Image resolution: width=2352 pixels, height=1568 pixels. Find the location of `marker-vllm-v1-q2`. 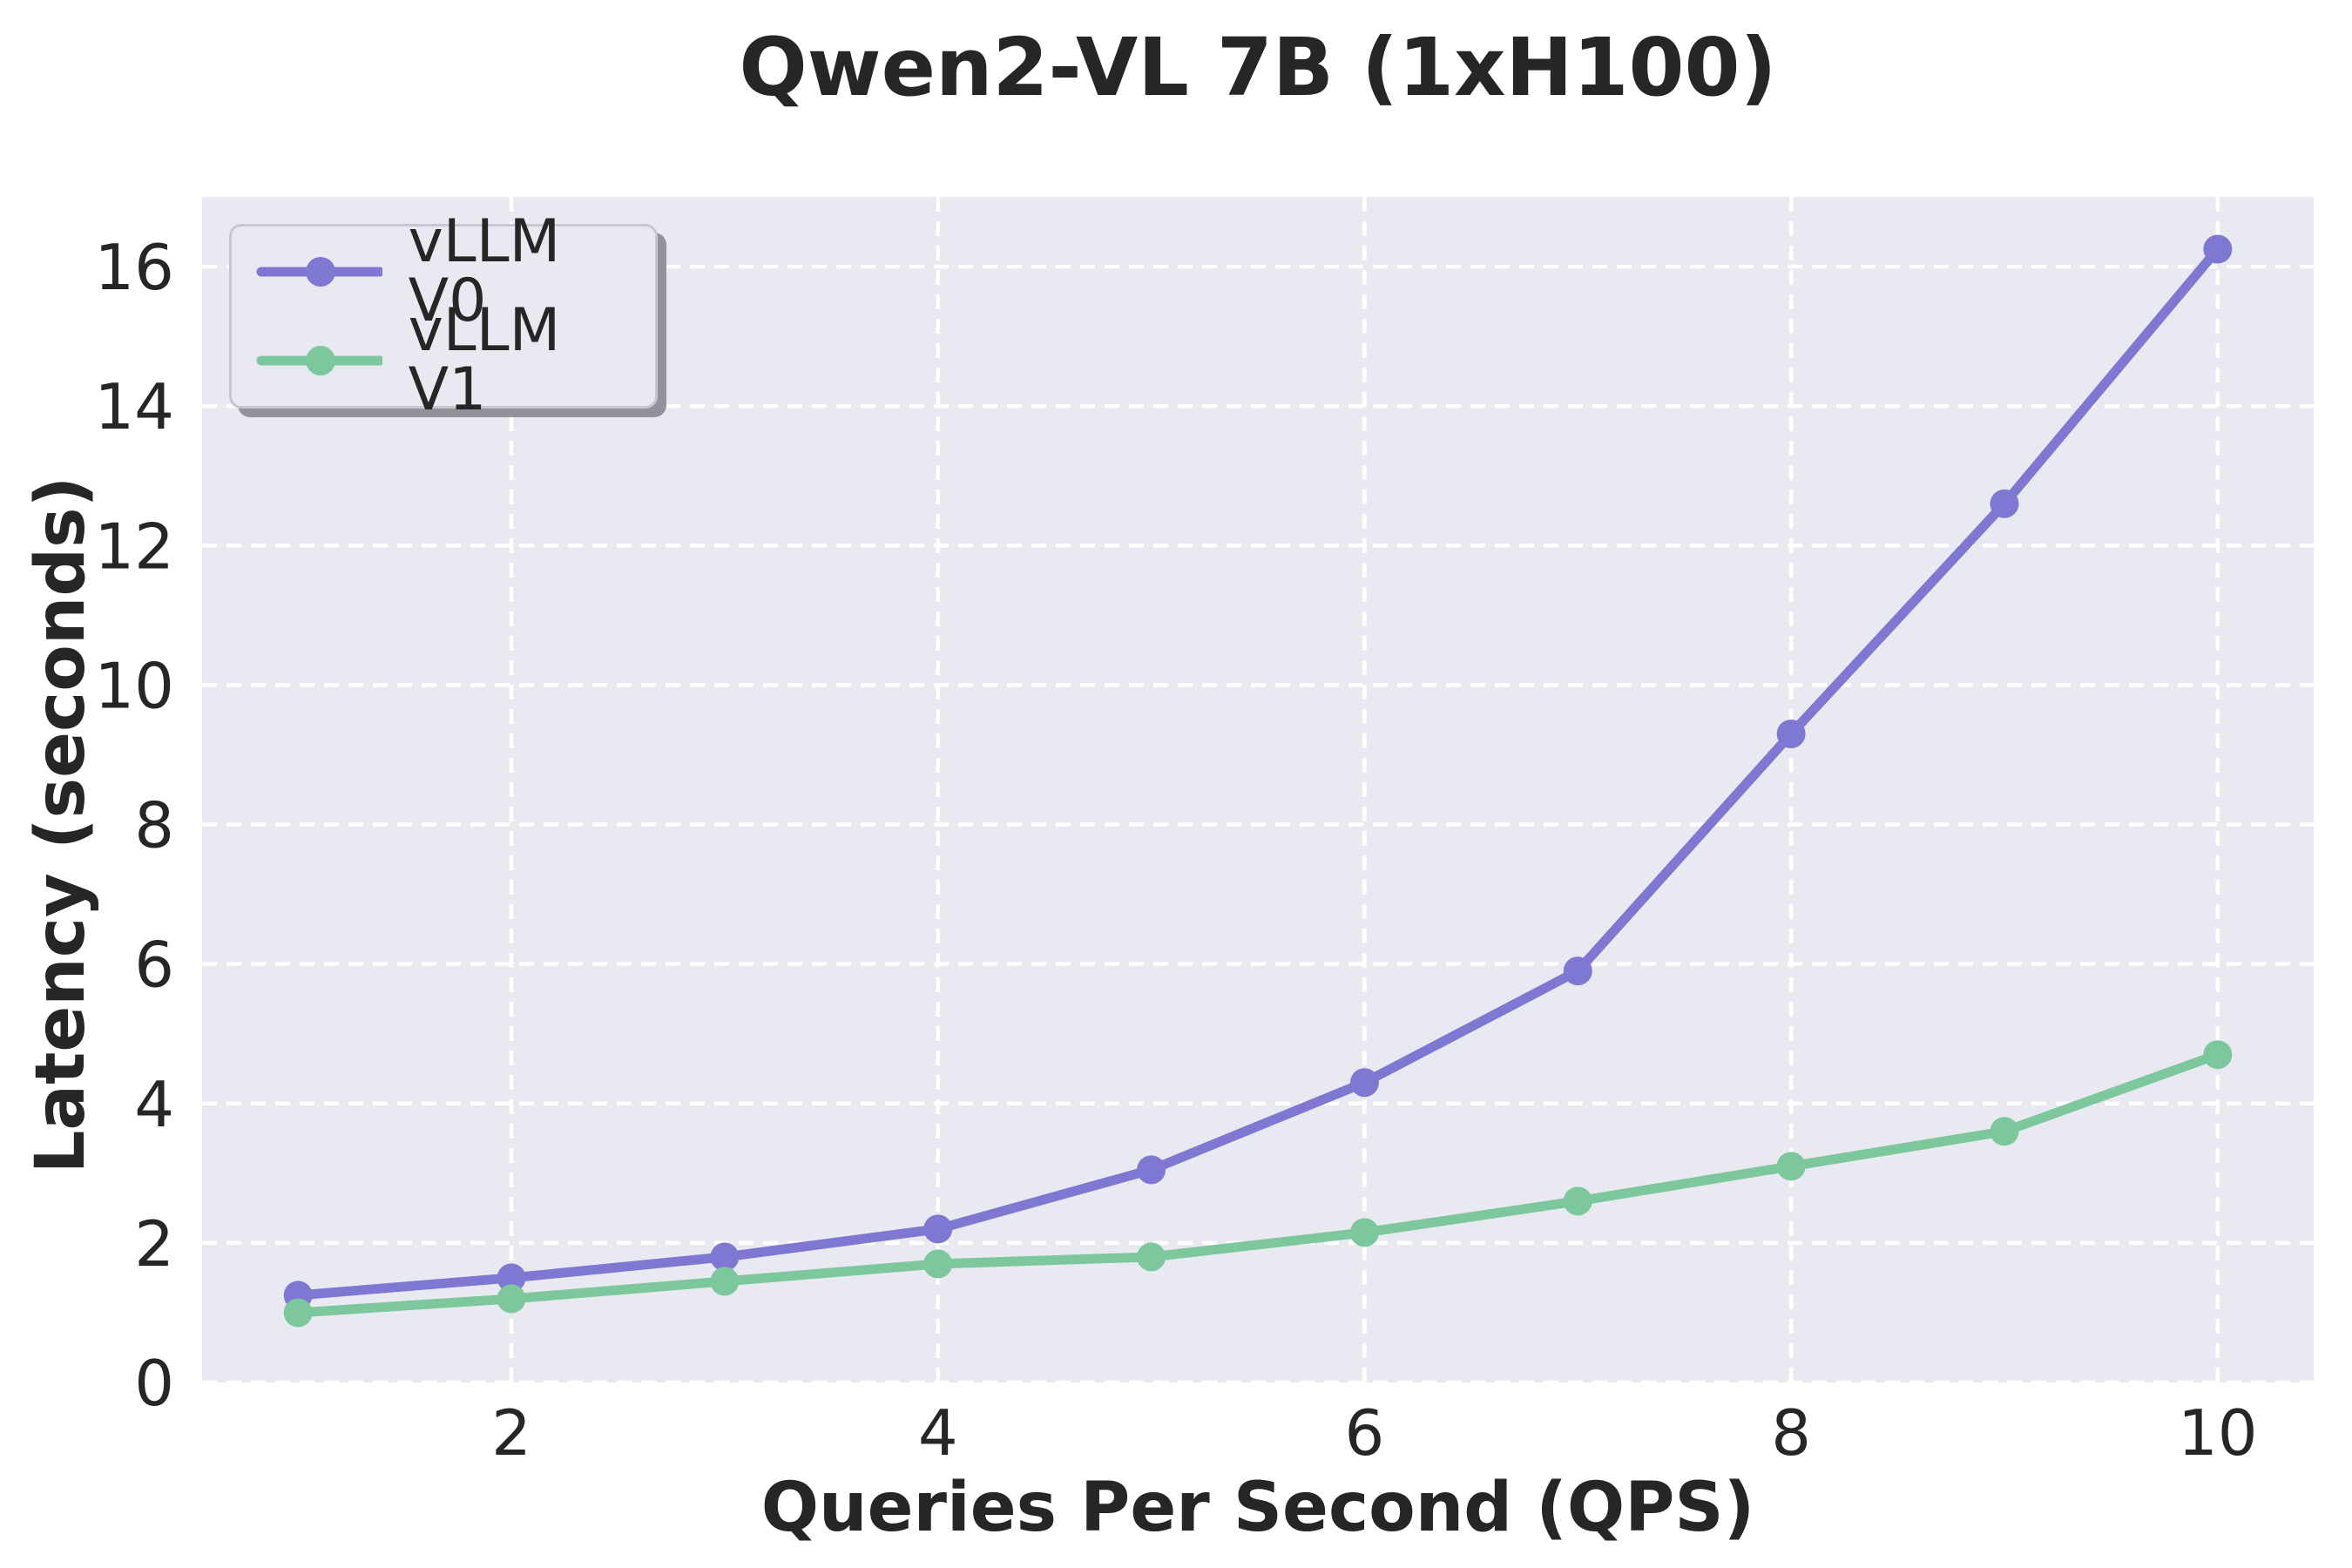

marker-vllm-v1-q2 is located at coordinates (511, 1299).